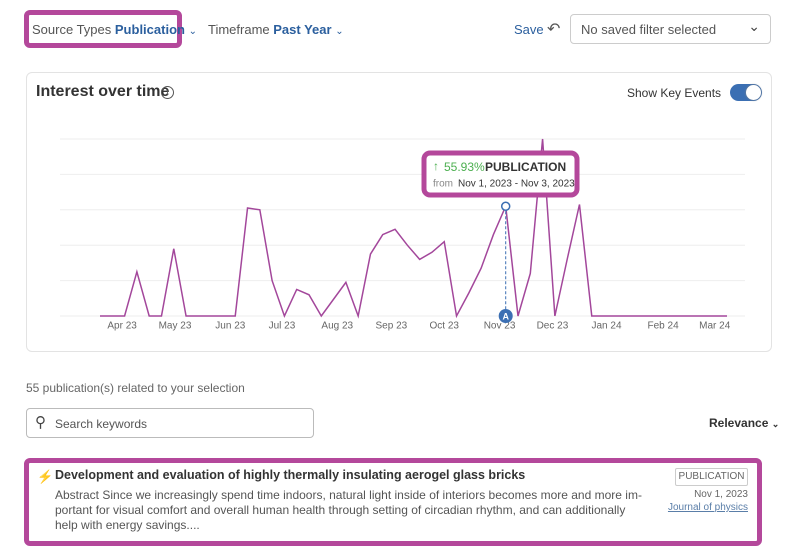  I want to click on saved-filter-text: No saved filter selected, so click(649, 29).